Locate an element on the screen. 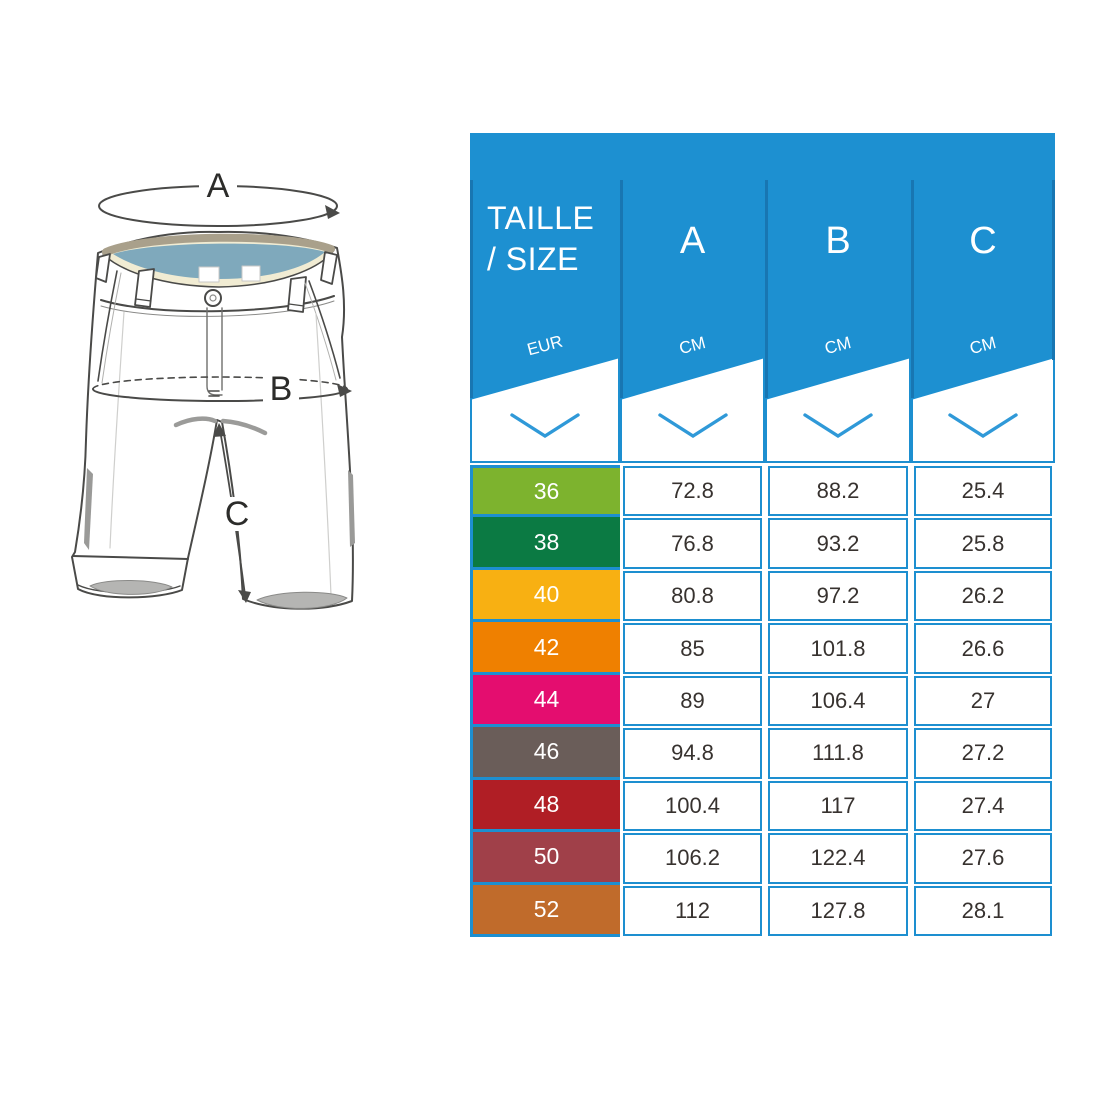 Image resolution: width=1100 pixels, height=1100 pixels. value-cell-a: 72.8 is located at coordinates (692, 491).